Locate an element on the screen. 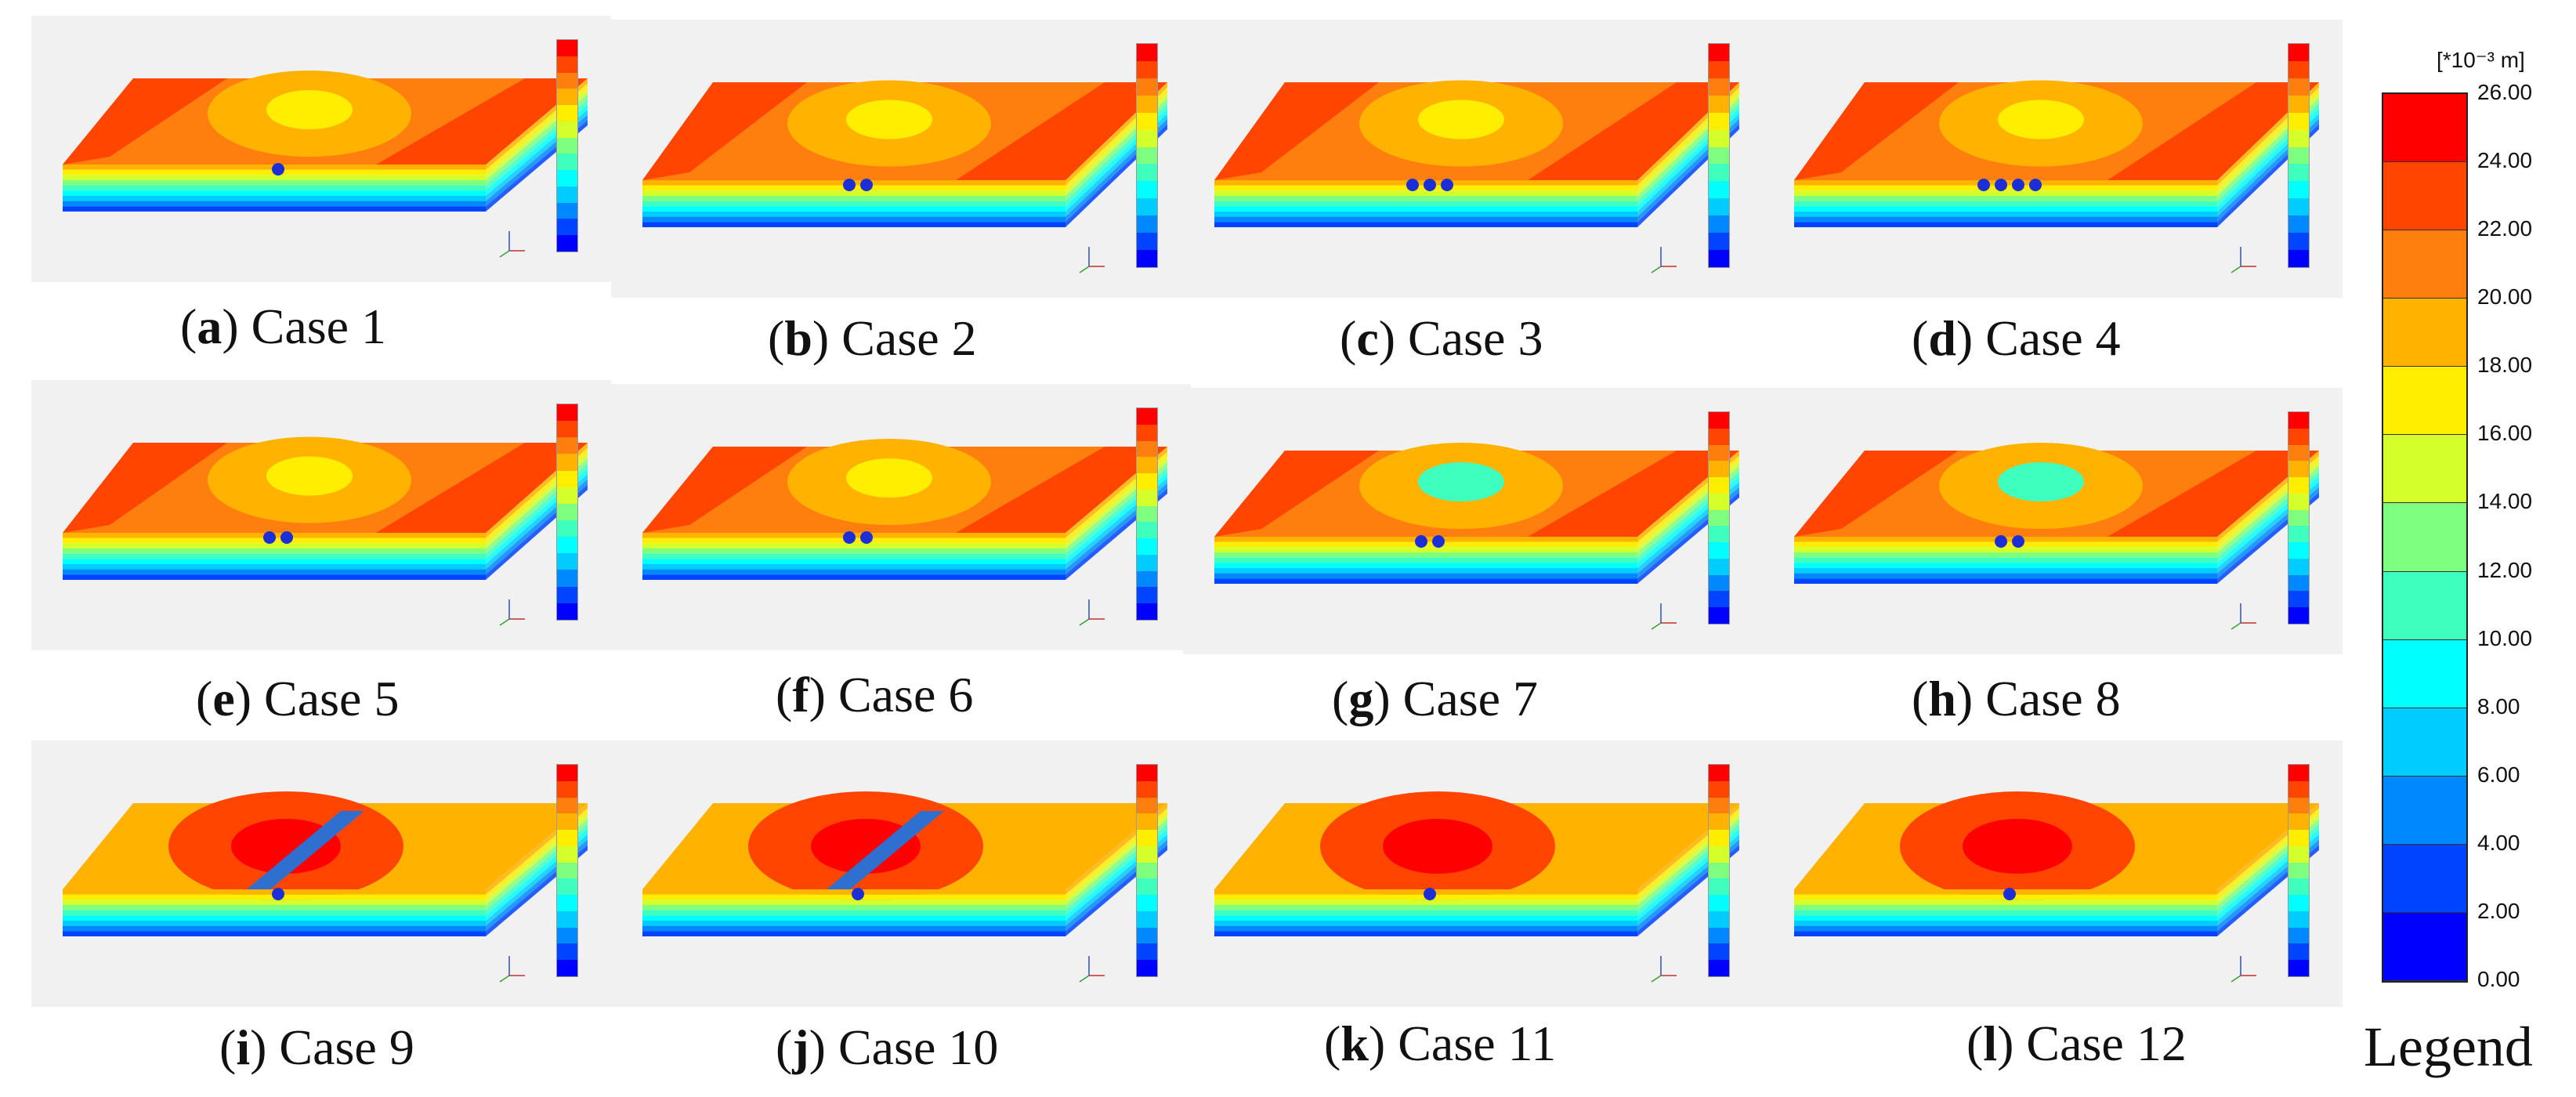 This screenshot has height=1097, width=2576. legend-tick-label: 24.00 is located at coordinates (2505, 160).